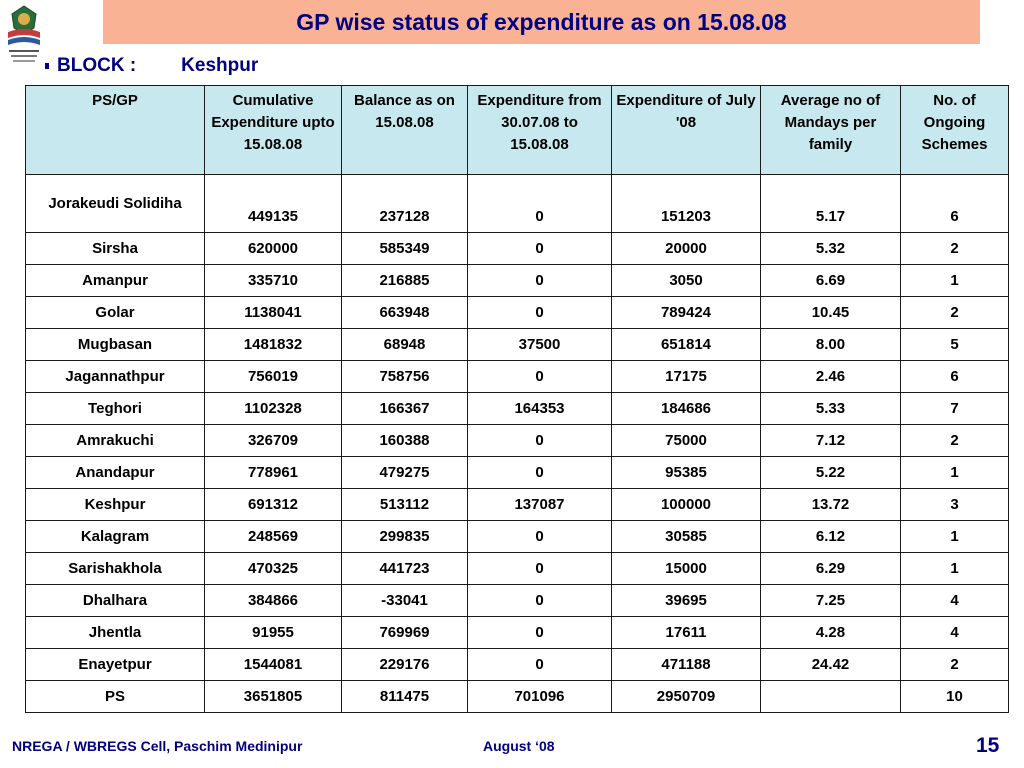  I want to click on gp-name-cell: Keshpur, so click(115, 504).